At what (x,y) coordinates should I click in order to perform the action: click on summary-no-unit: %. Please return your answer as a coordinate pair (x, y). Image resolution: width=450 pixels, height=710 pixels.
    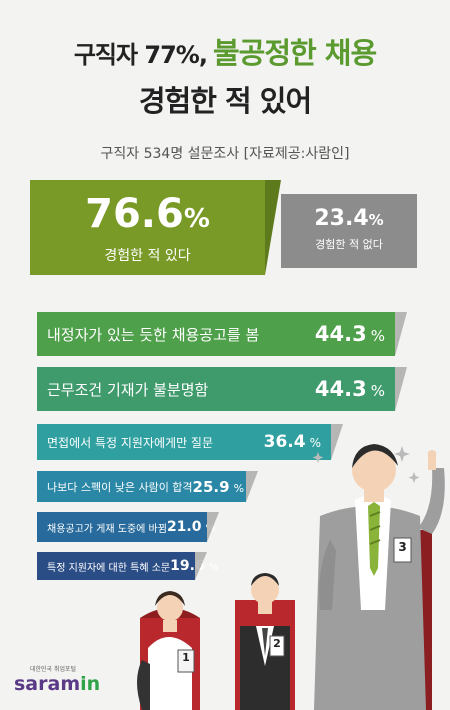
    Looking at the image, I should click on (376, 220).